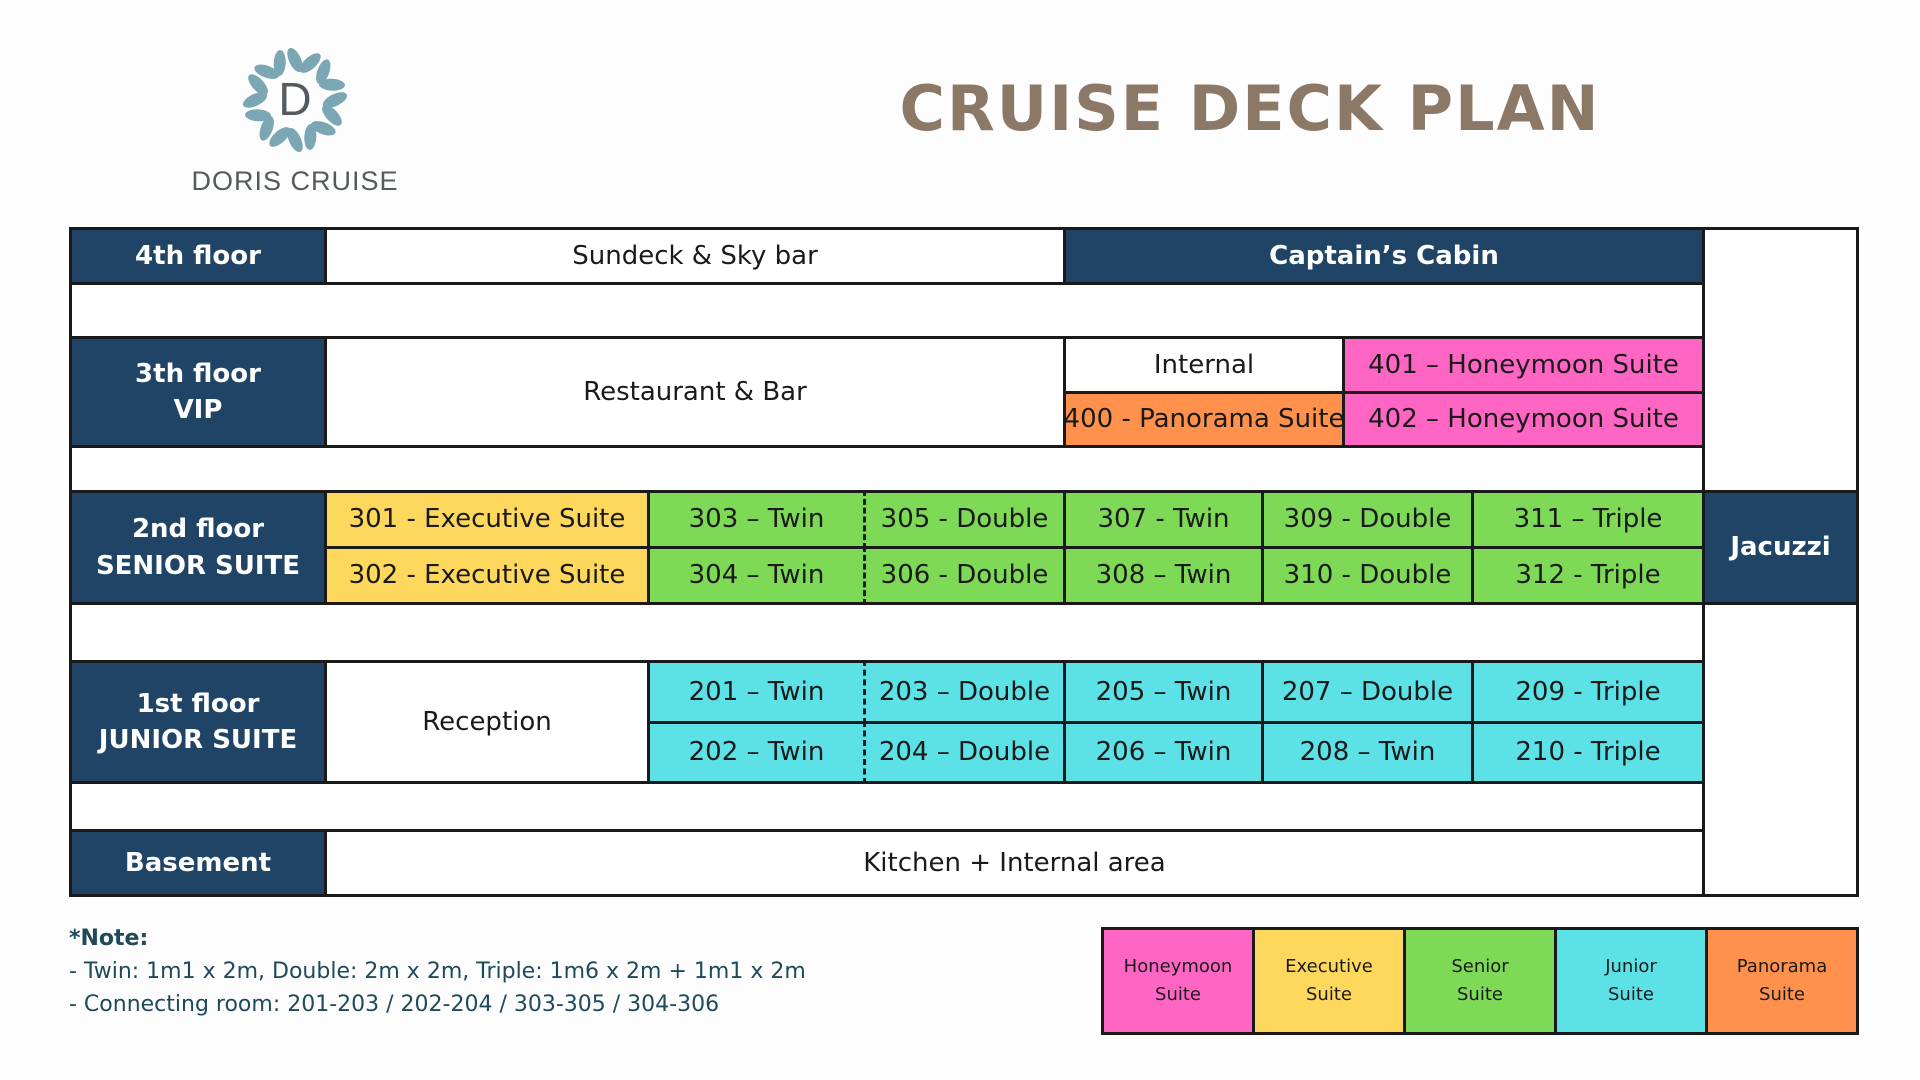  I want to click on room-307: 307 - Twin, so click(1163, 519).